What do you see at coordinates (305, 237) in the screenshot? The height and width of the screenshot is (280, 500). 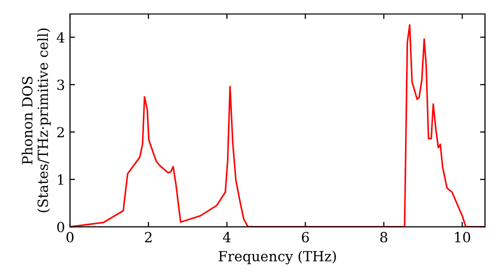 I see `x-tick-label: 6` at bounding box center [305, 237].